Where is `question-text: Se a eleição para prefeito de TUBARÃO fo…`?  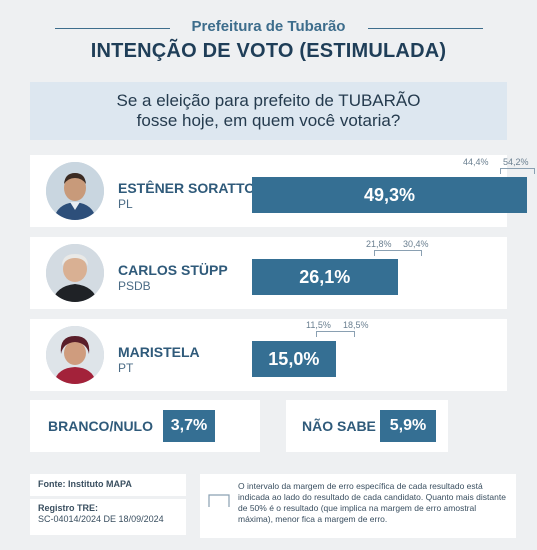 question-text: Se a eleição para prefeito de TUBARÃO fo… is located at coordinates (268, 111).